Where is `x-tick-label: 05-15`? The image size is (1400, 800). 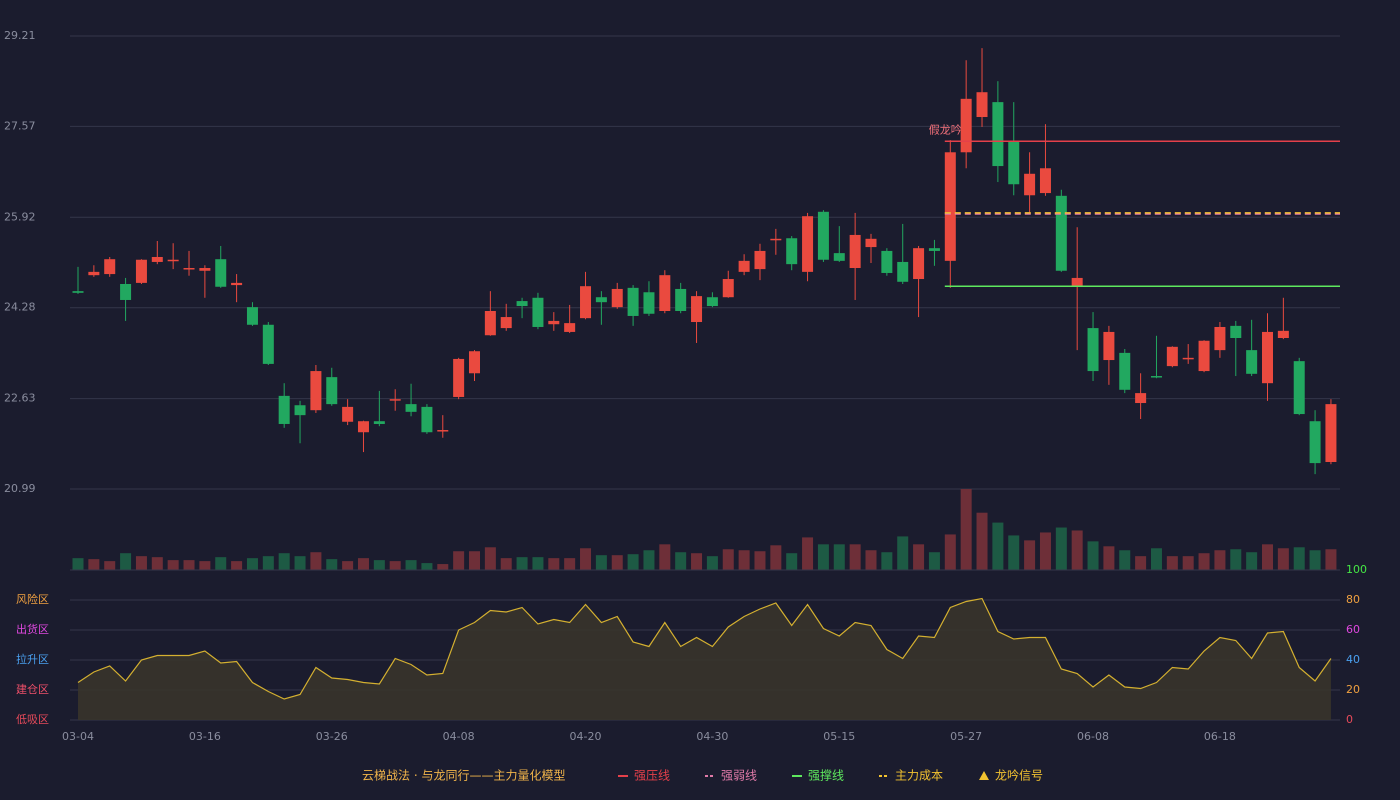
x-tick-label: 05-15 is located at coordinates (839, 736).